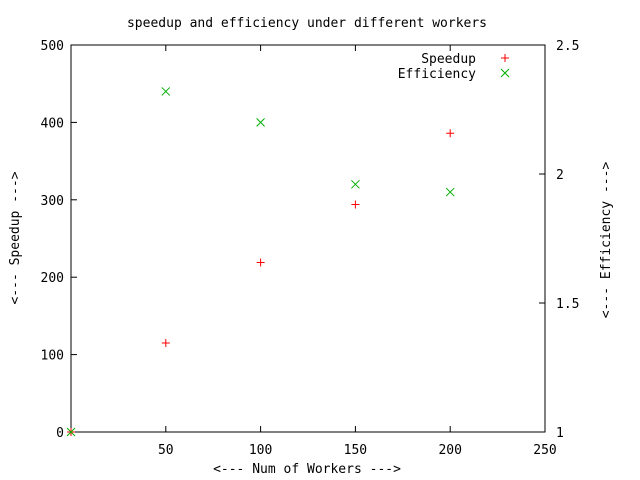 The width and height of the screenshot is (640, 480). I want to click on x-tick-label: 50, so click(166, 450).